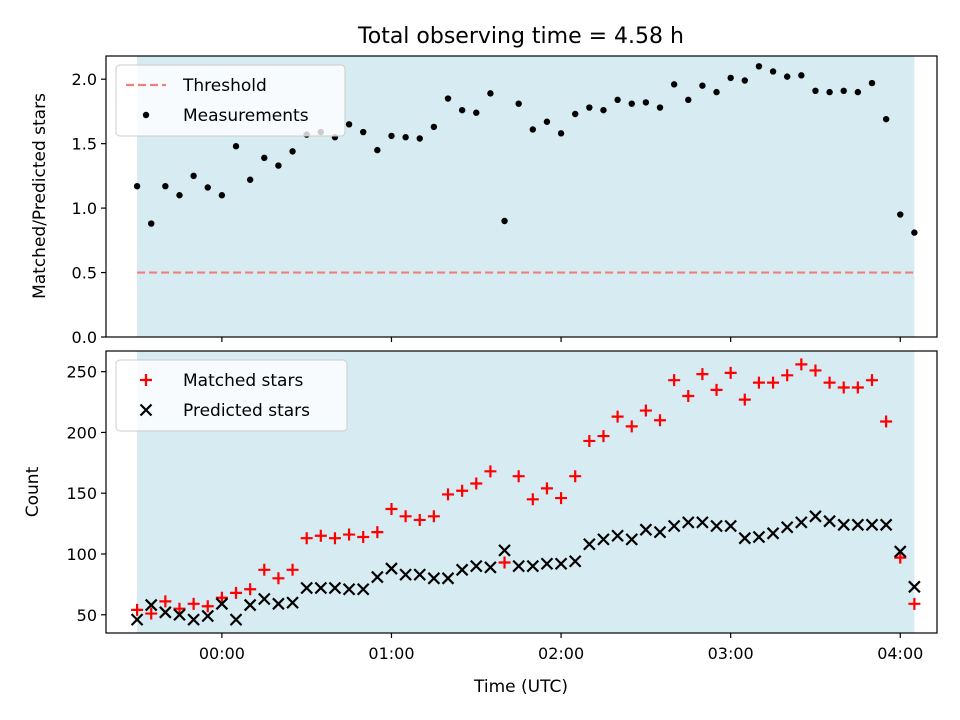  What do you see at coordinates (33, 491) in the screenshot?
I see `bottom-y-axis-label: Count` at bounding box center [33, 491].